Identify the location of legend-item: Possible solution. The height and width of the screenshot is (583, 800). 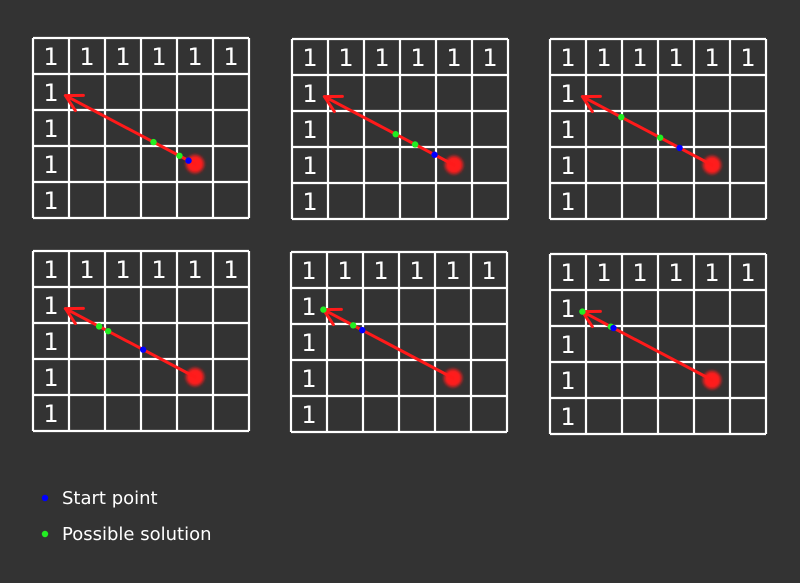
(126, 534).